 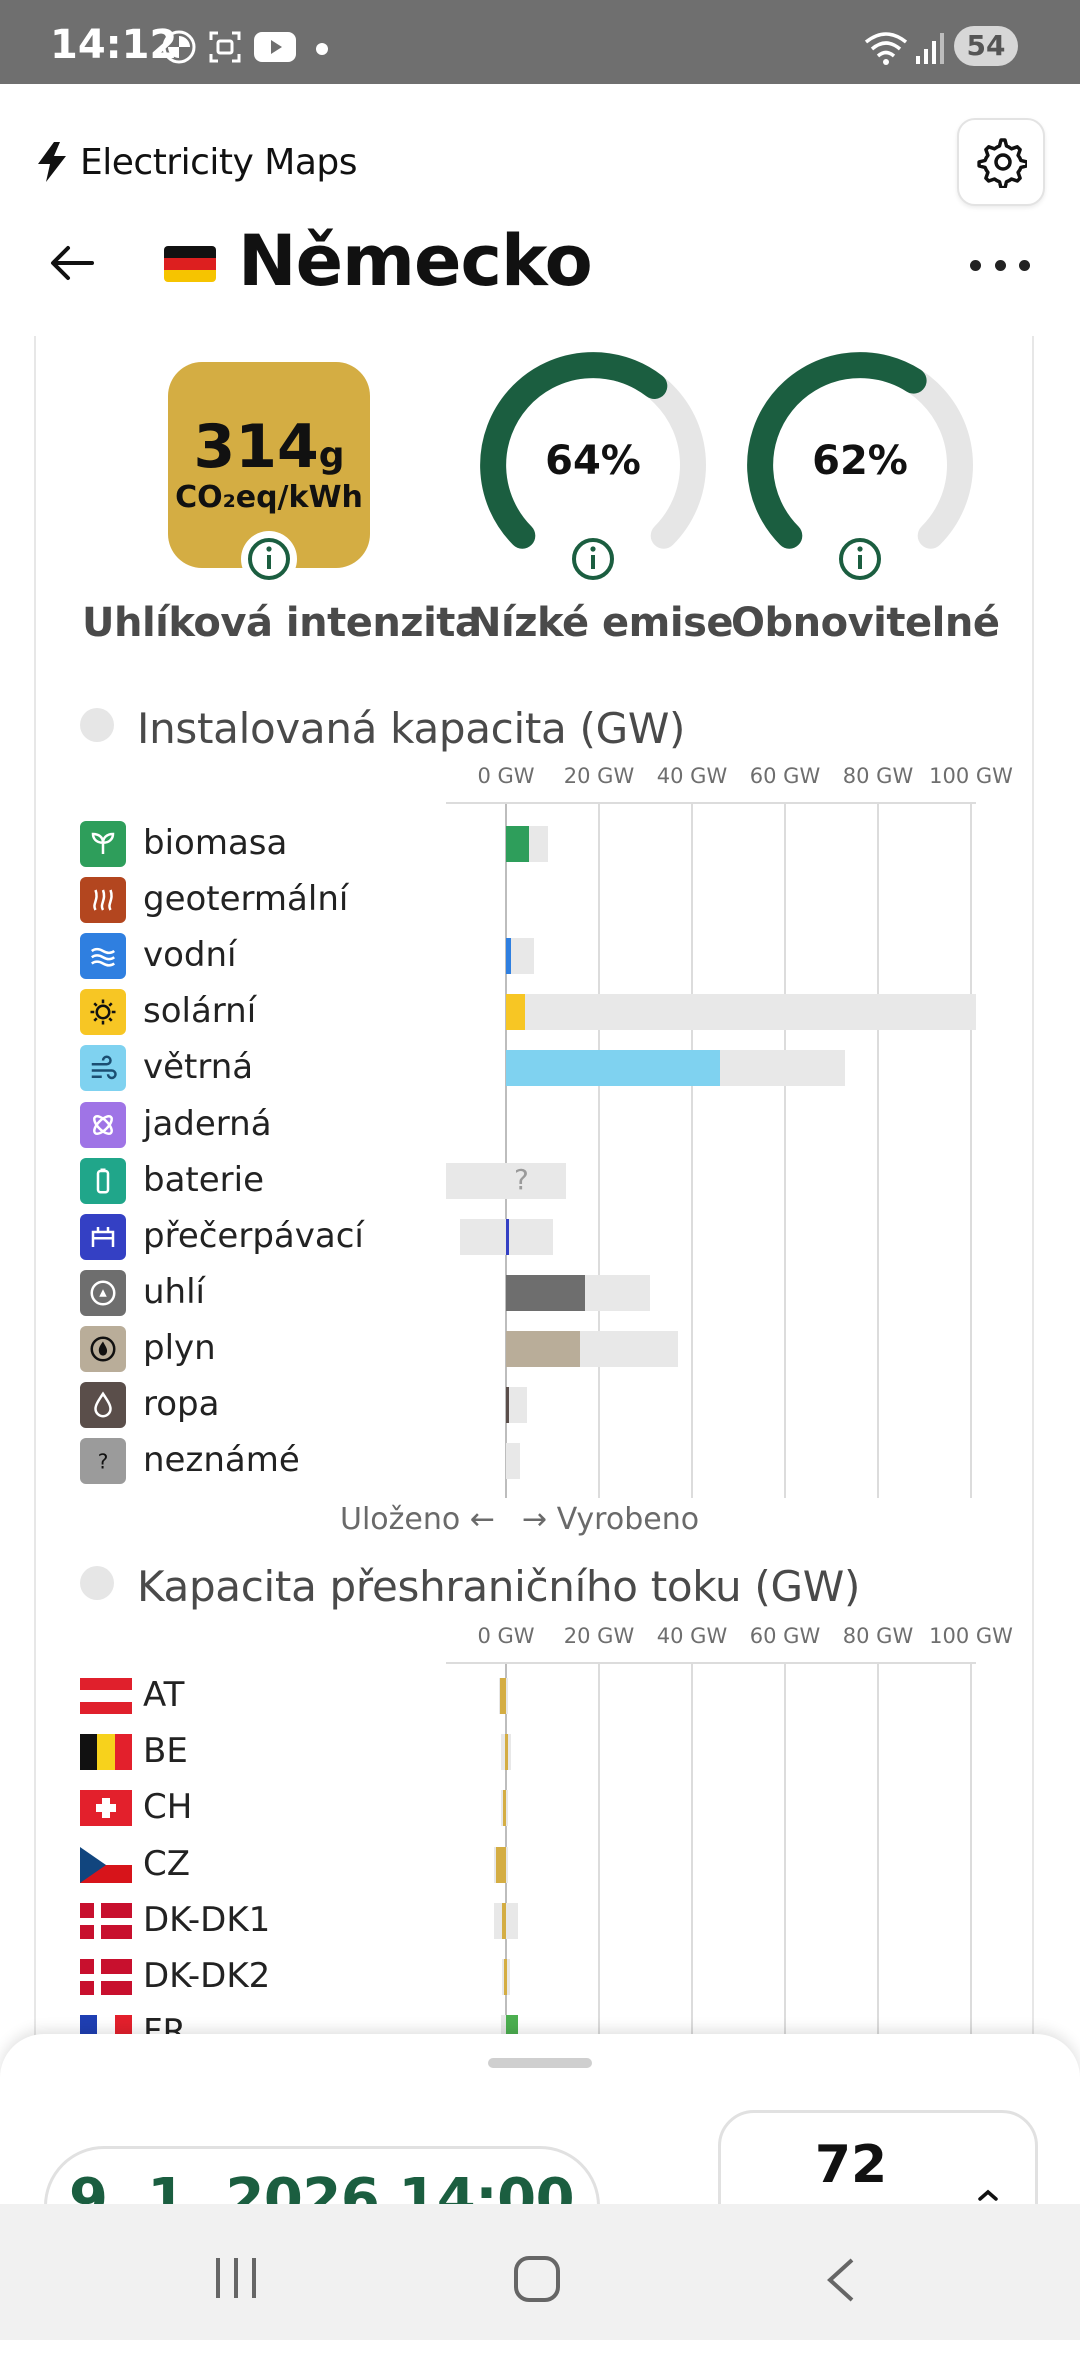 I want to click on unknown-value-mark: ?, so click(x=521, y=1179).